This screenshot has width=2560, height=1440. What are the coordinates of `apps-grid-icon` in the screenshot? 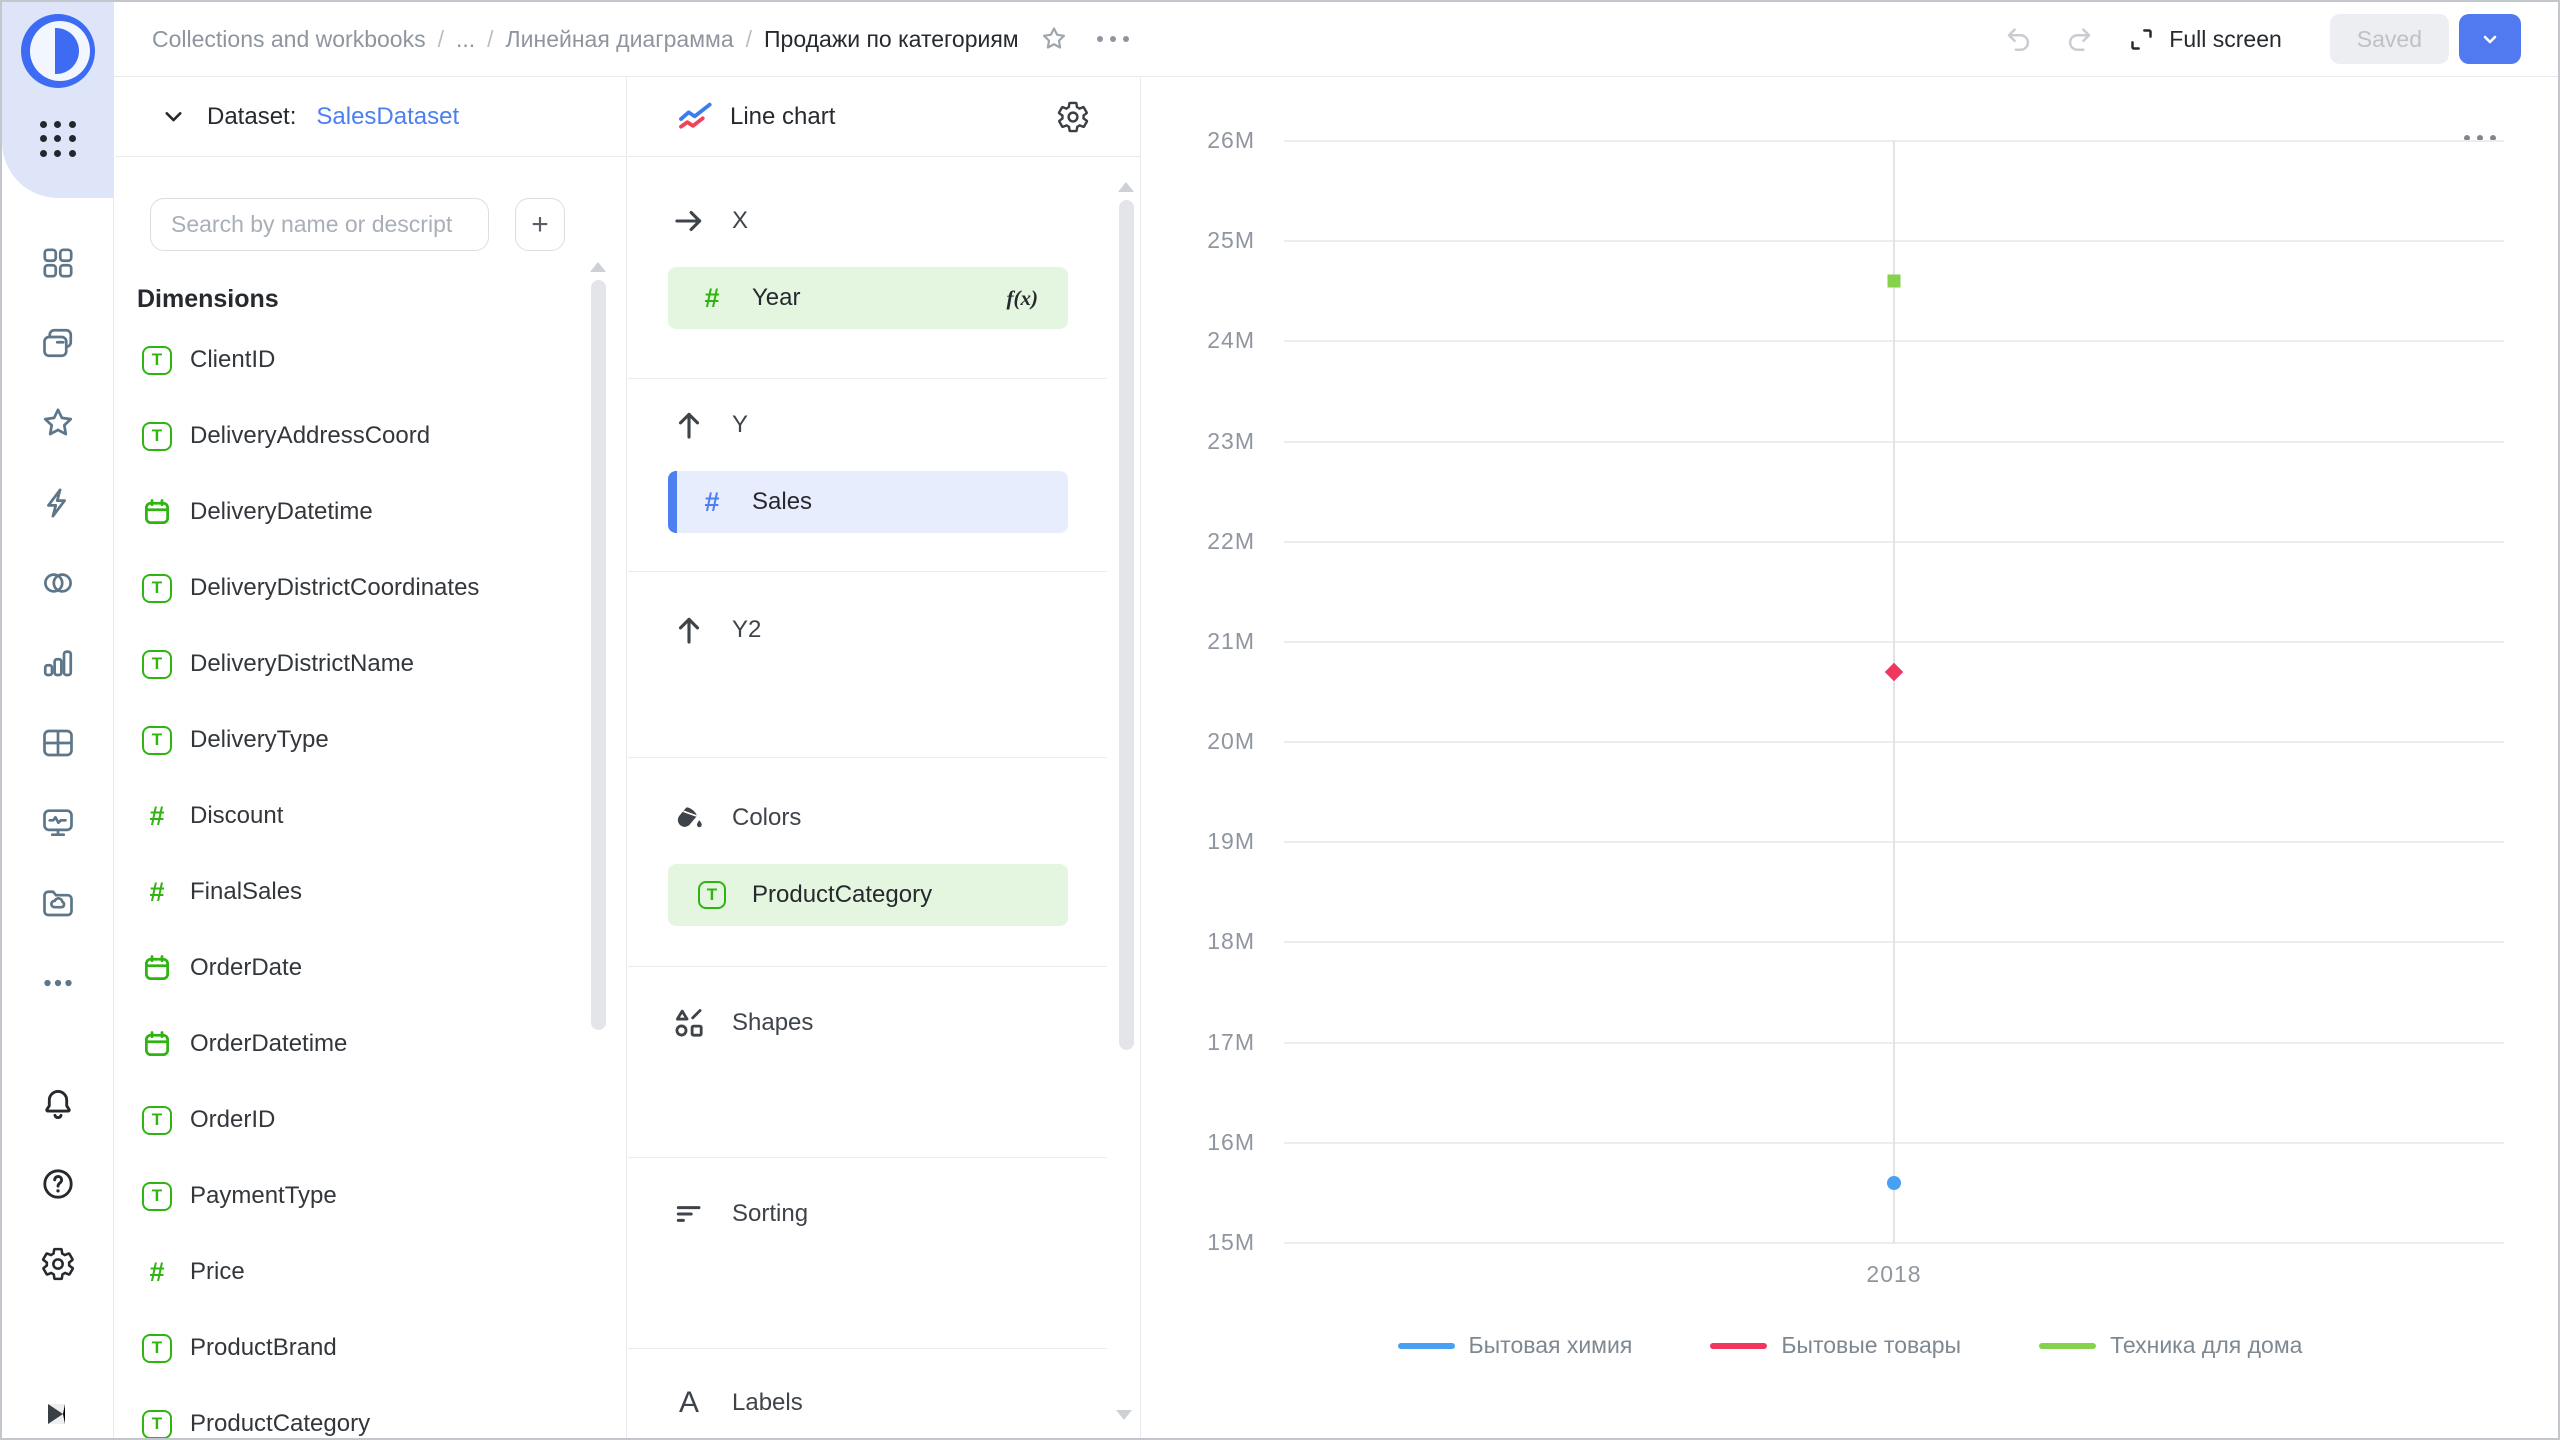 It's located at (58, 139).